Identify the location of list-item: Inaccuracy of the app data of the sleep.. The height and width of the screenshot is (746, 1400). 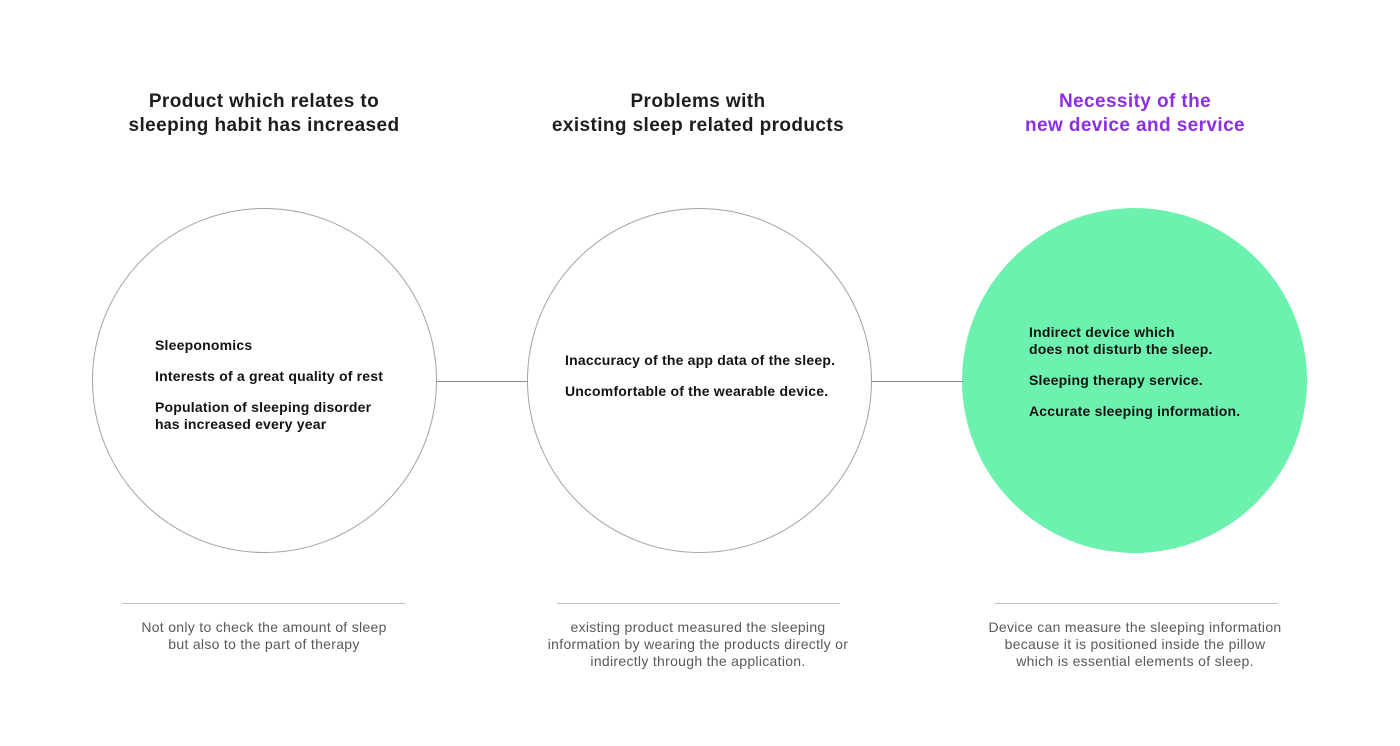
(700, 360).